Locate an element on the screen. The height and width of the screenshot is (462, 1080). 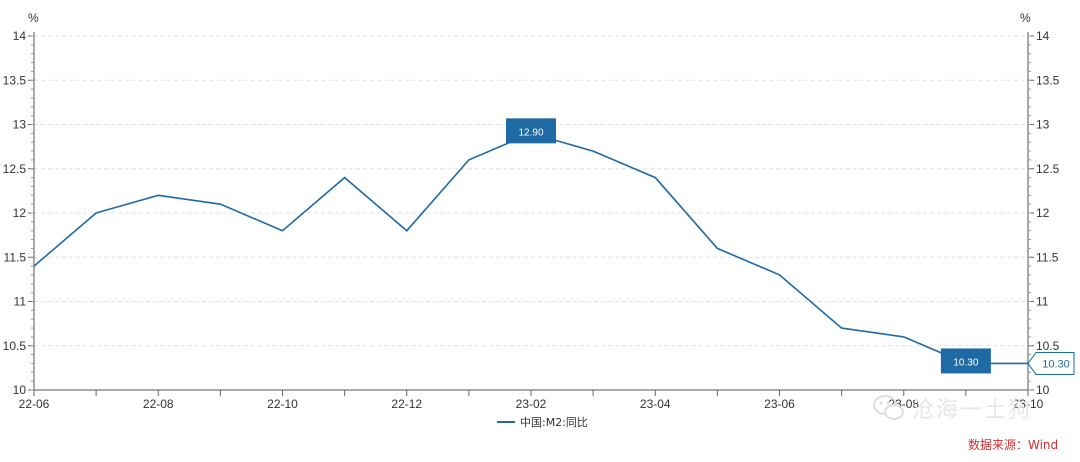
x-tick-label: 22-08 is located at coordinates (158, 404).